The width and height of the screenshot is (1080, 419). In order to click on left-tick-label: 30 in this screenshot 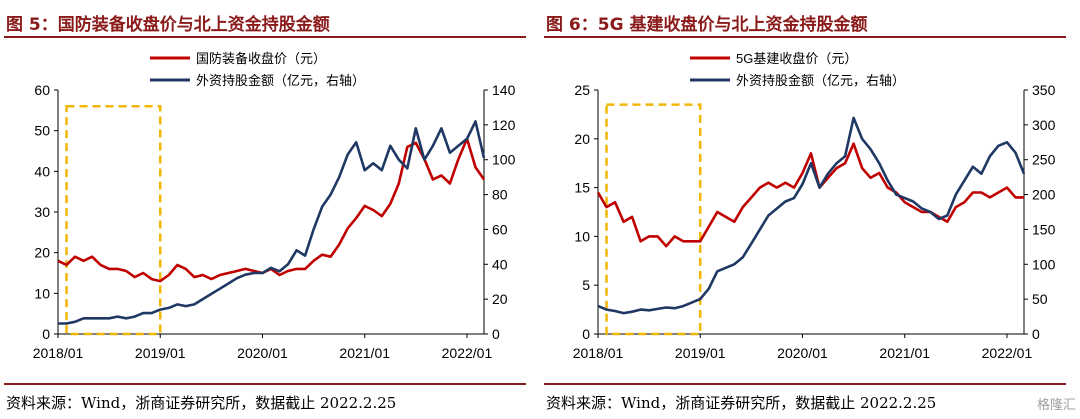, I will do `click(42, 212)`.